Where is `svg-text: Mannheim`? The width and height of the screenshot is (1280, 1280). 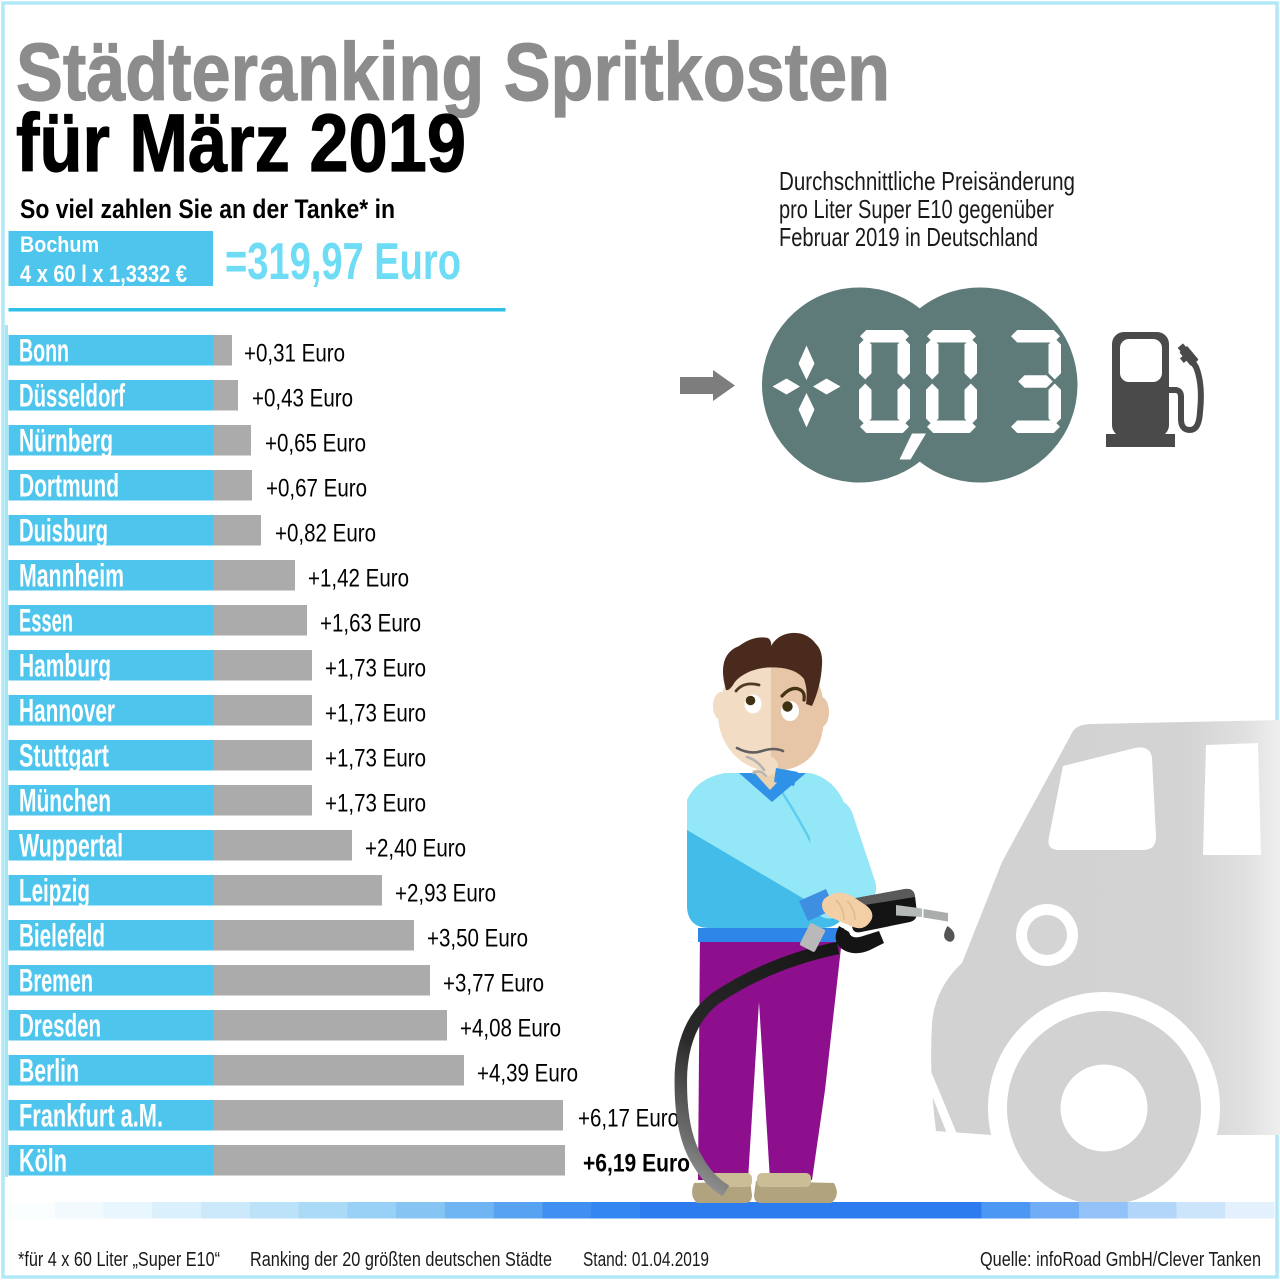 svg-text: Mannheim is located at coordinates (71, 576).